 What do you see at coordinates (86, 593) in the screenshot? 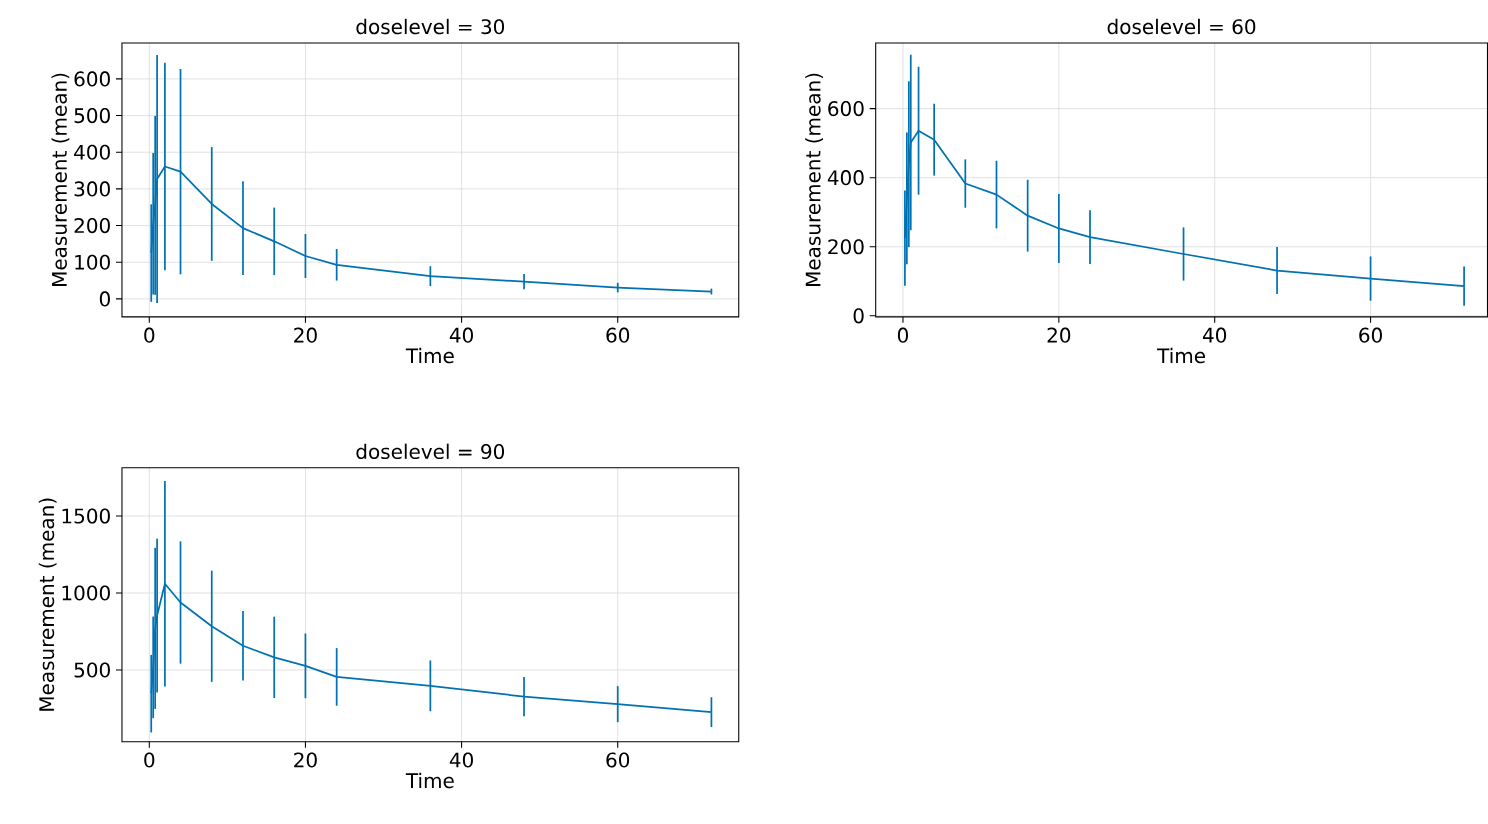
I see `y-tick-label: 1000` at bounding box center [86, 593].